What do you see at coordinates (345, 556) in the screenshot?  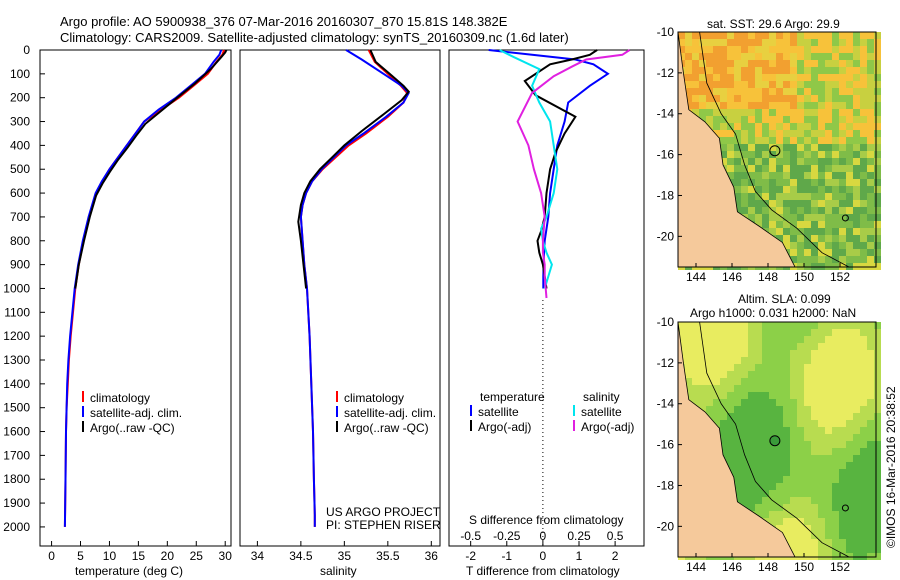 I see `x-tick-label: 35` at bounding box center [345, 556].